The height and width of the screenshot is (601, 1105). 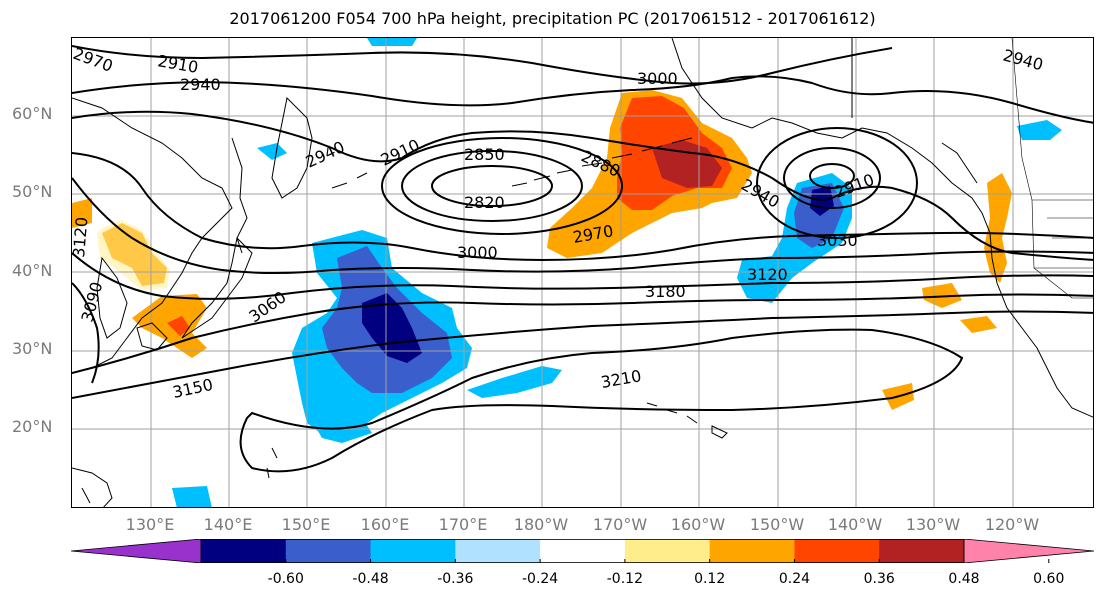 What do you see at coordinates (879, 579) in the screenshot?
I see `colorbar-tick-label: 0.36` at bounding box center [879, 579].